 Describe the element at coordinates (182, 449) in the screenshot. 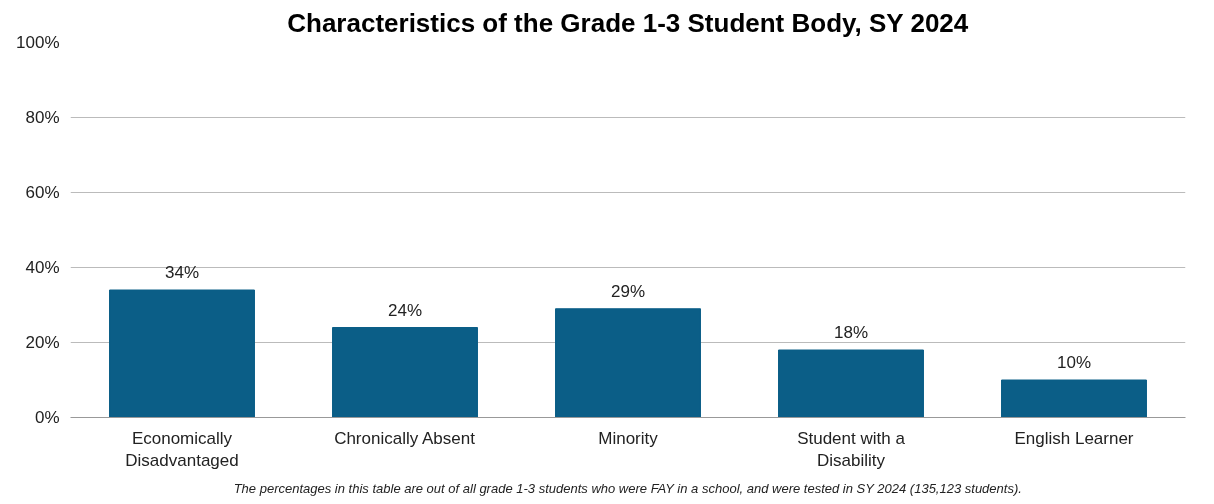

I see `x-tick-label: Economically Disadvantaged` at that location.